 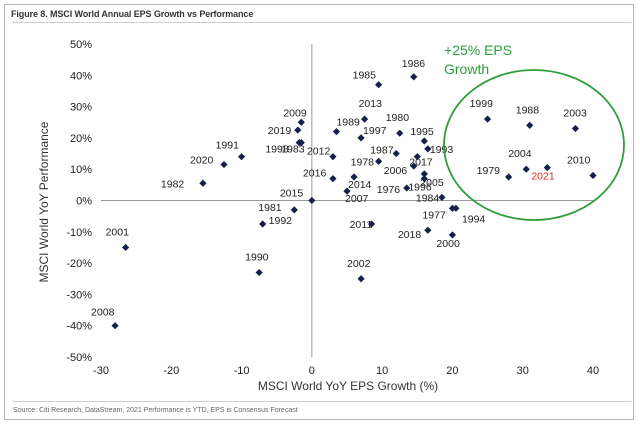 I want to click on x-axis-title: MSCI World YoY EPS Growth (%), so click(x=348, y=386).